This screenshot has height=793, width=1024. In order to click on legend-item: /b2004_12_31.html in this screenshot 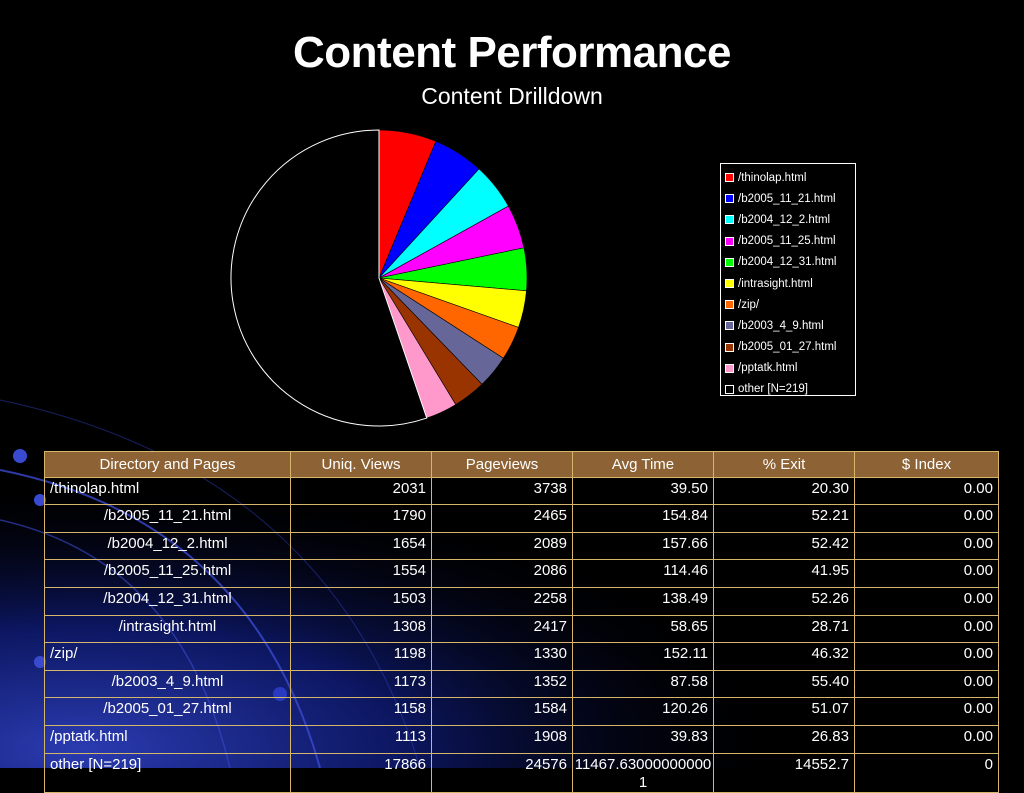, I will do `click(790, 262)`.